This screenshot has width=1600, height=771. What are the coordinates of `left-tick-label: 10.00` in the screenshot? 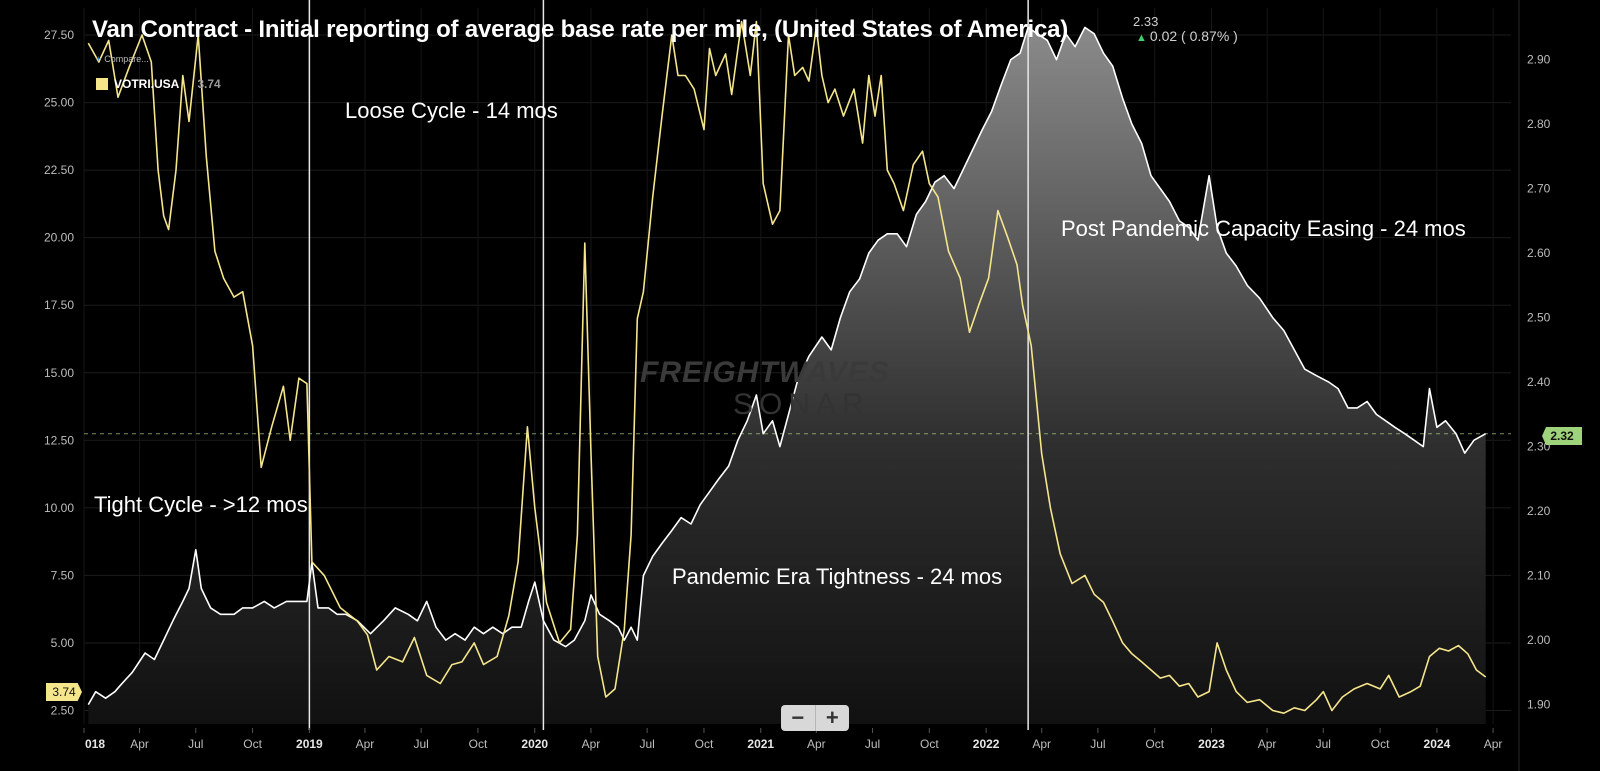 It's located at (59, 508).